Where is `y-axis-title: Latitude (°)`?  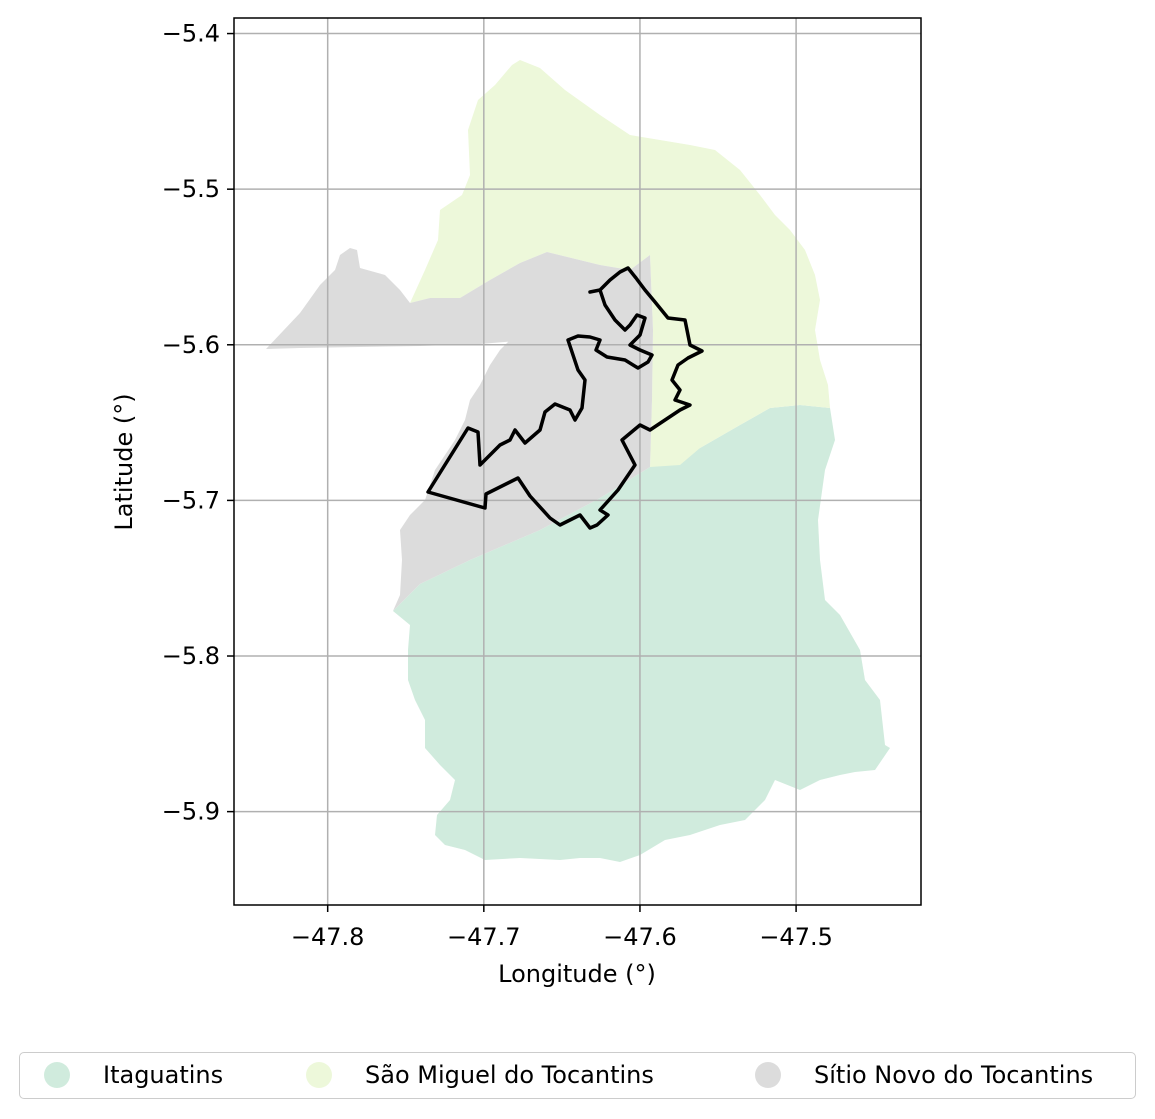
y-axis-title: Latitude (°) is located at coordinates (124, 461).